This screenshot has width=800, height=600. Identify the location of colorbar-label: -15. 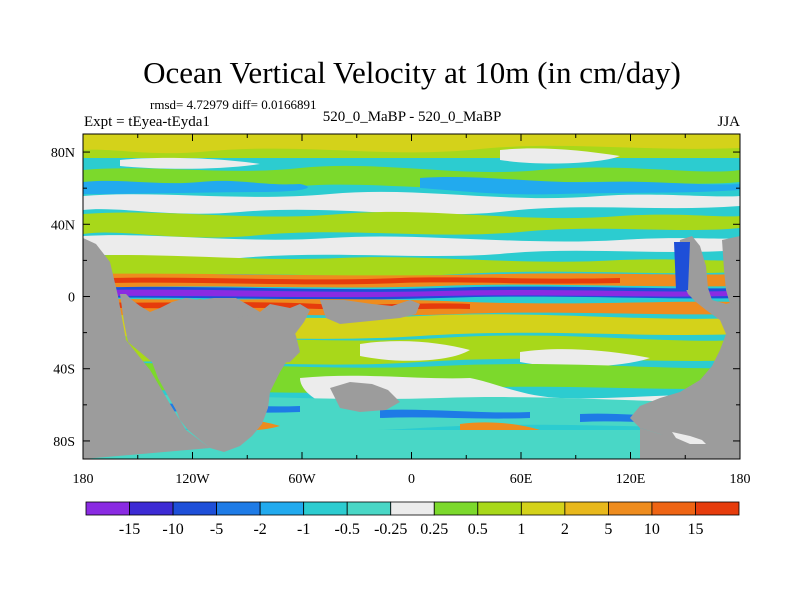
(129, 529).